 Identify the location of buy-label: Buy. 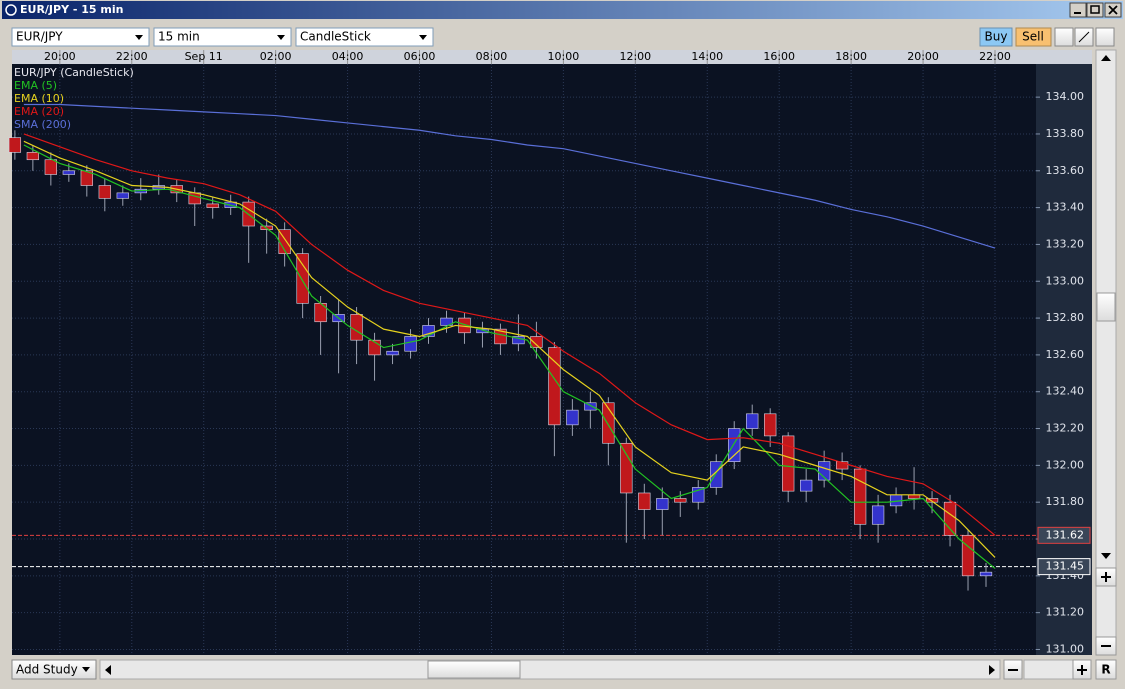
(996, 37).